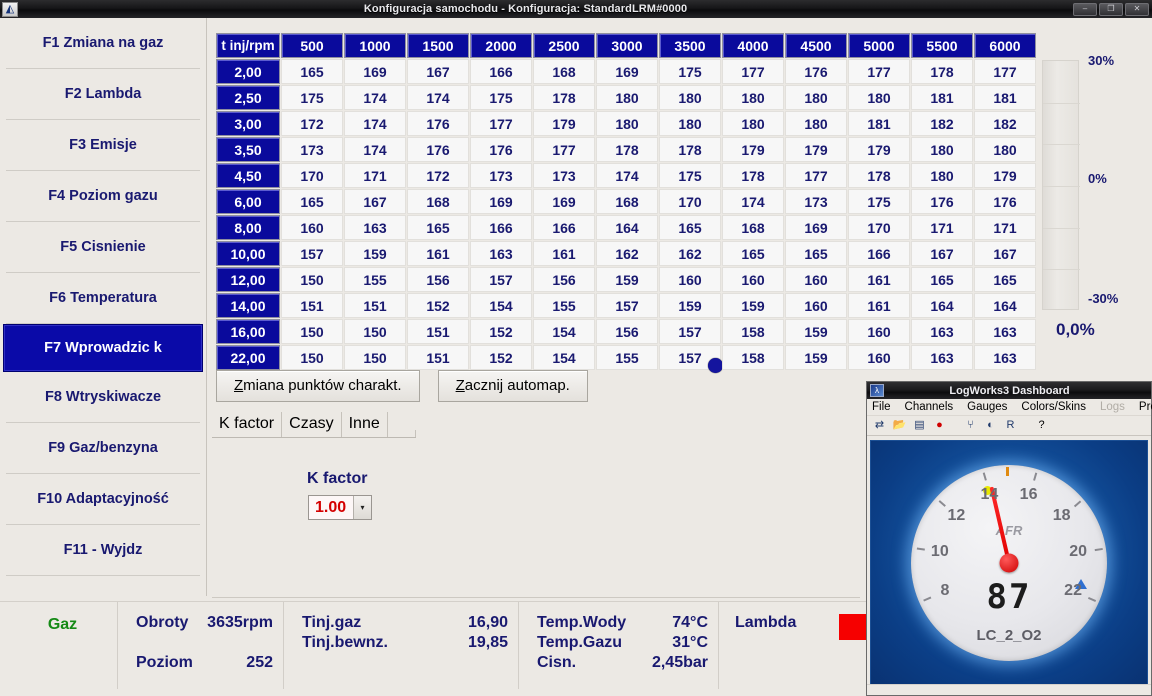  Describe the element at coordinates (627, 45) in the screenshot. I see `table-column-header: 3000` at that location.